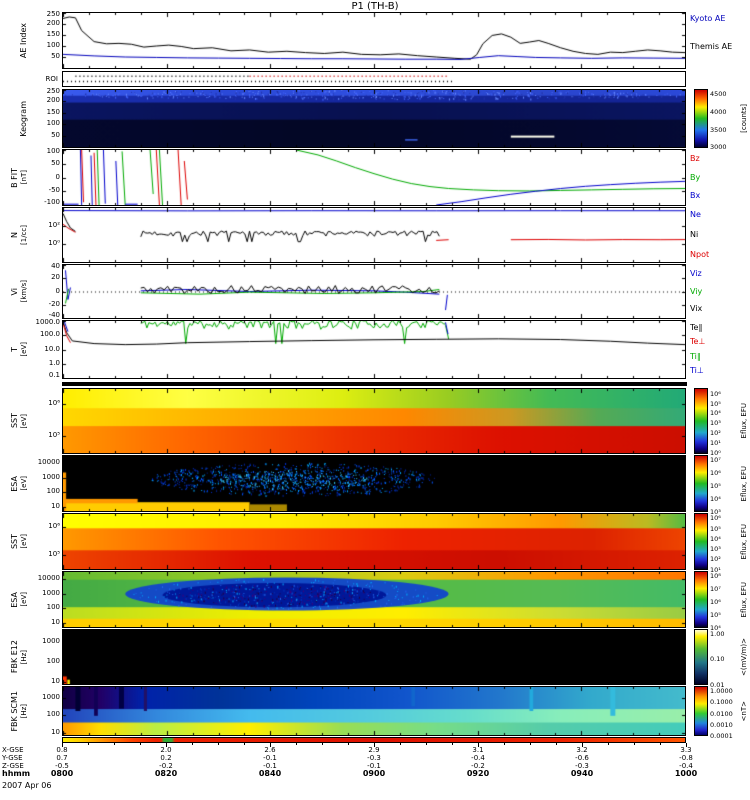 This screenshot has height=800, width=750. I want to click on fbk-e-colorbar, so click(701, 657).